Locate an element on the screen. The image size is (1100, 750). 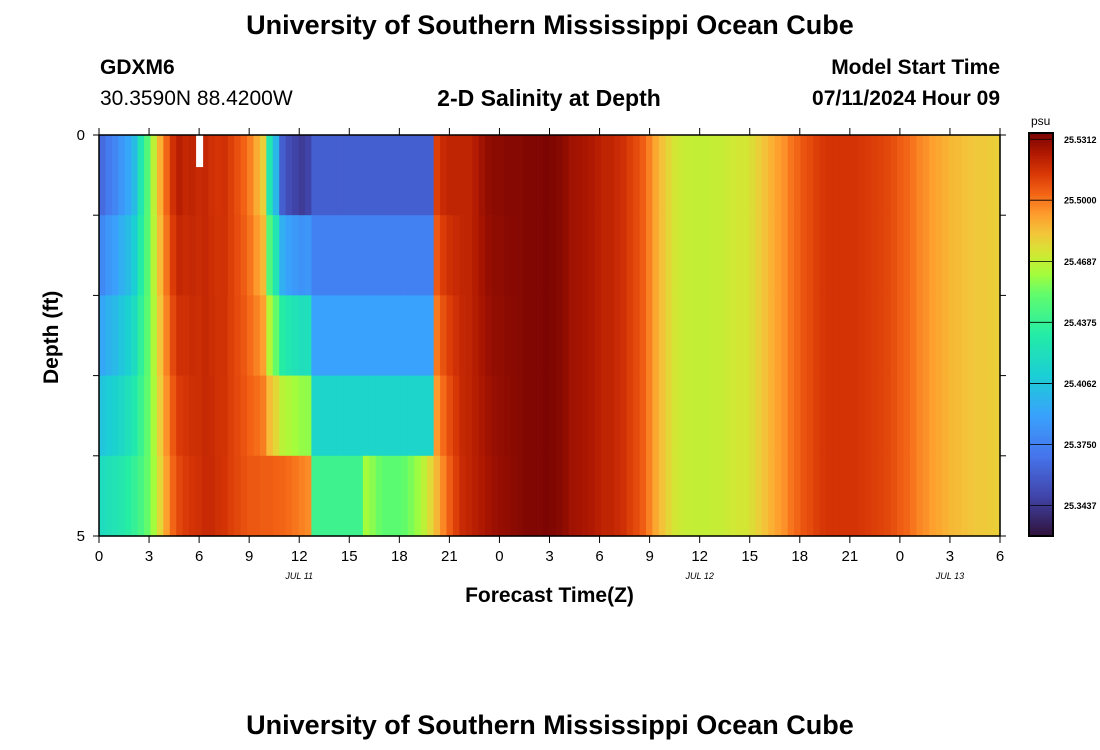
x-tick-label: 18 is located at coordinates (799, 556).